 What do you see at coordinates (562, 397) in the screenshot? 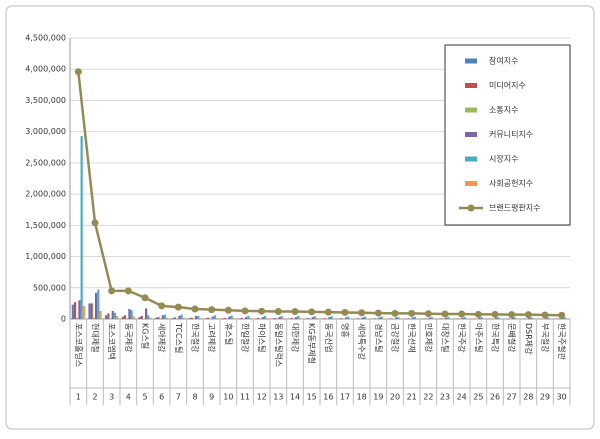
I see `rank-label: 30` at bounding box center [562, 397].